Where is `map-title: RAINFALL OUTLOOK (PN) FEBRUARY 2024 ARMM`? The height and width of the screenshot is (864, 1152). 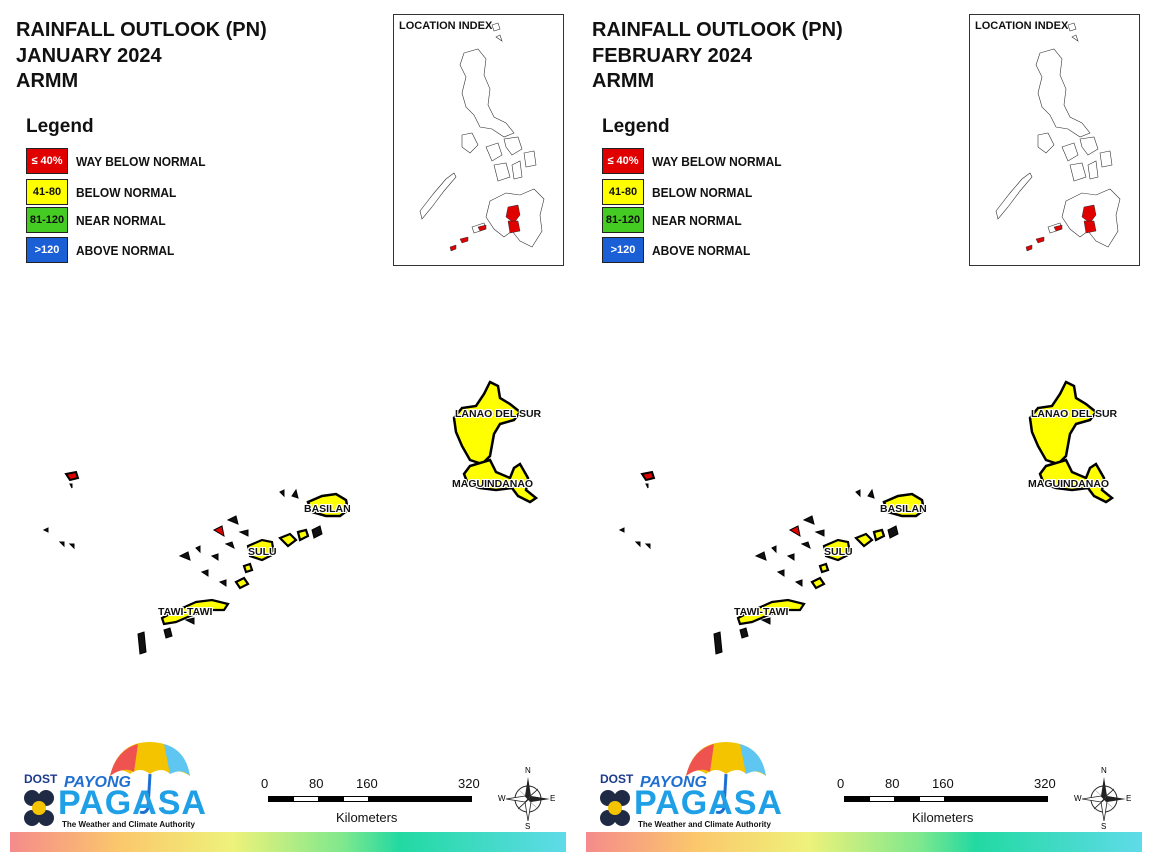 map-title: RAINFALL OUTLOOK (PN) FEBRUARY 2024 ARMM is located at coordinates (717, 56).